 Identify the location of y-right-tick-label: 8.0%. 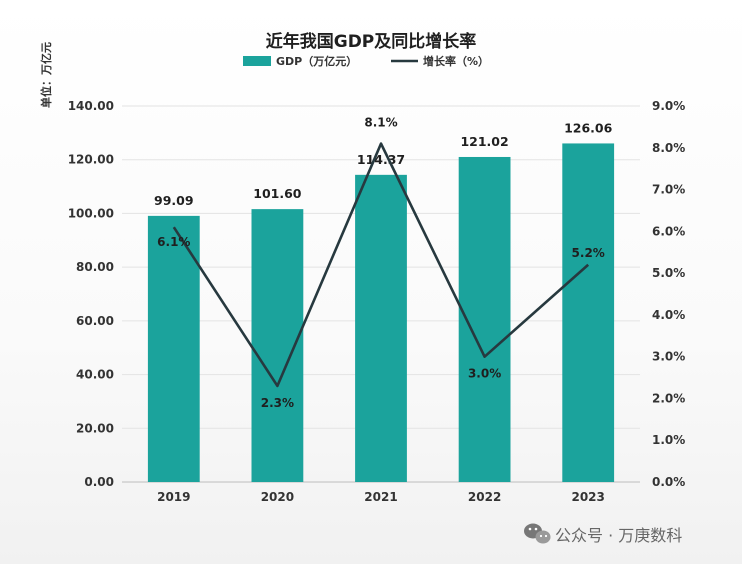
(668, 148).